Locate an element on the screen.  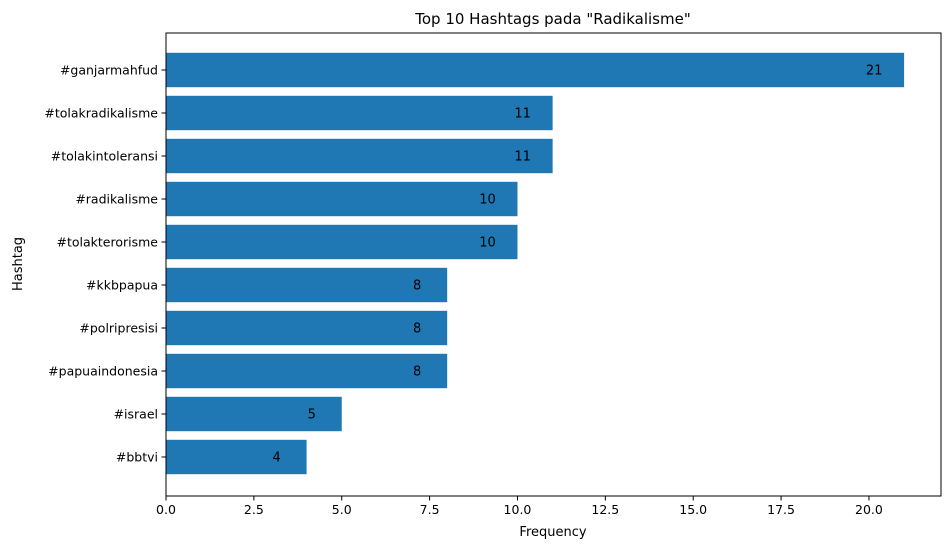
x-tick-label: 0.0 is located at coordinates (166, 509).